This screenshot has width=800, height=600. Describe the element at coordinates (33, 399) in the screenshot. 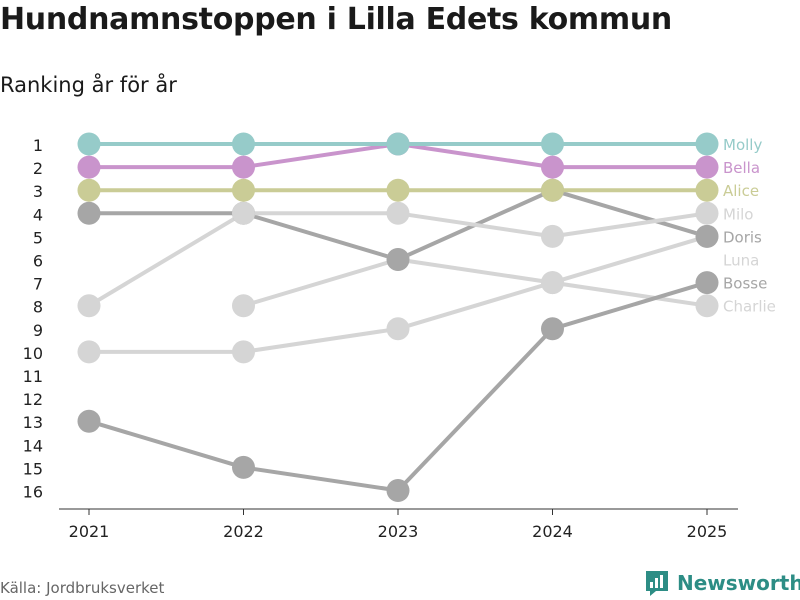

I see `y-tick-label: 12` at that location.